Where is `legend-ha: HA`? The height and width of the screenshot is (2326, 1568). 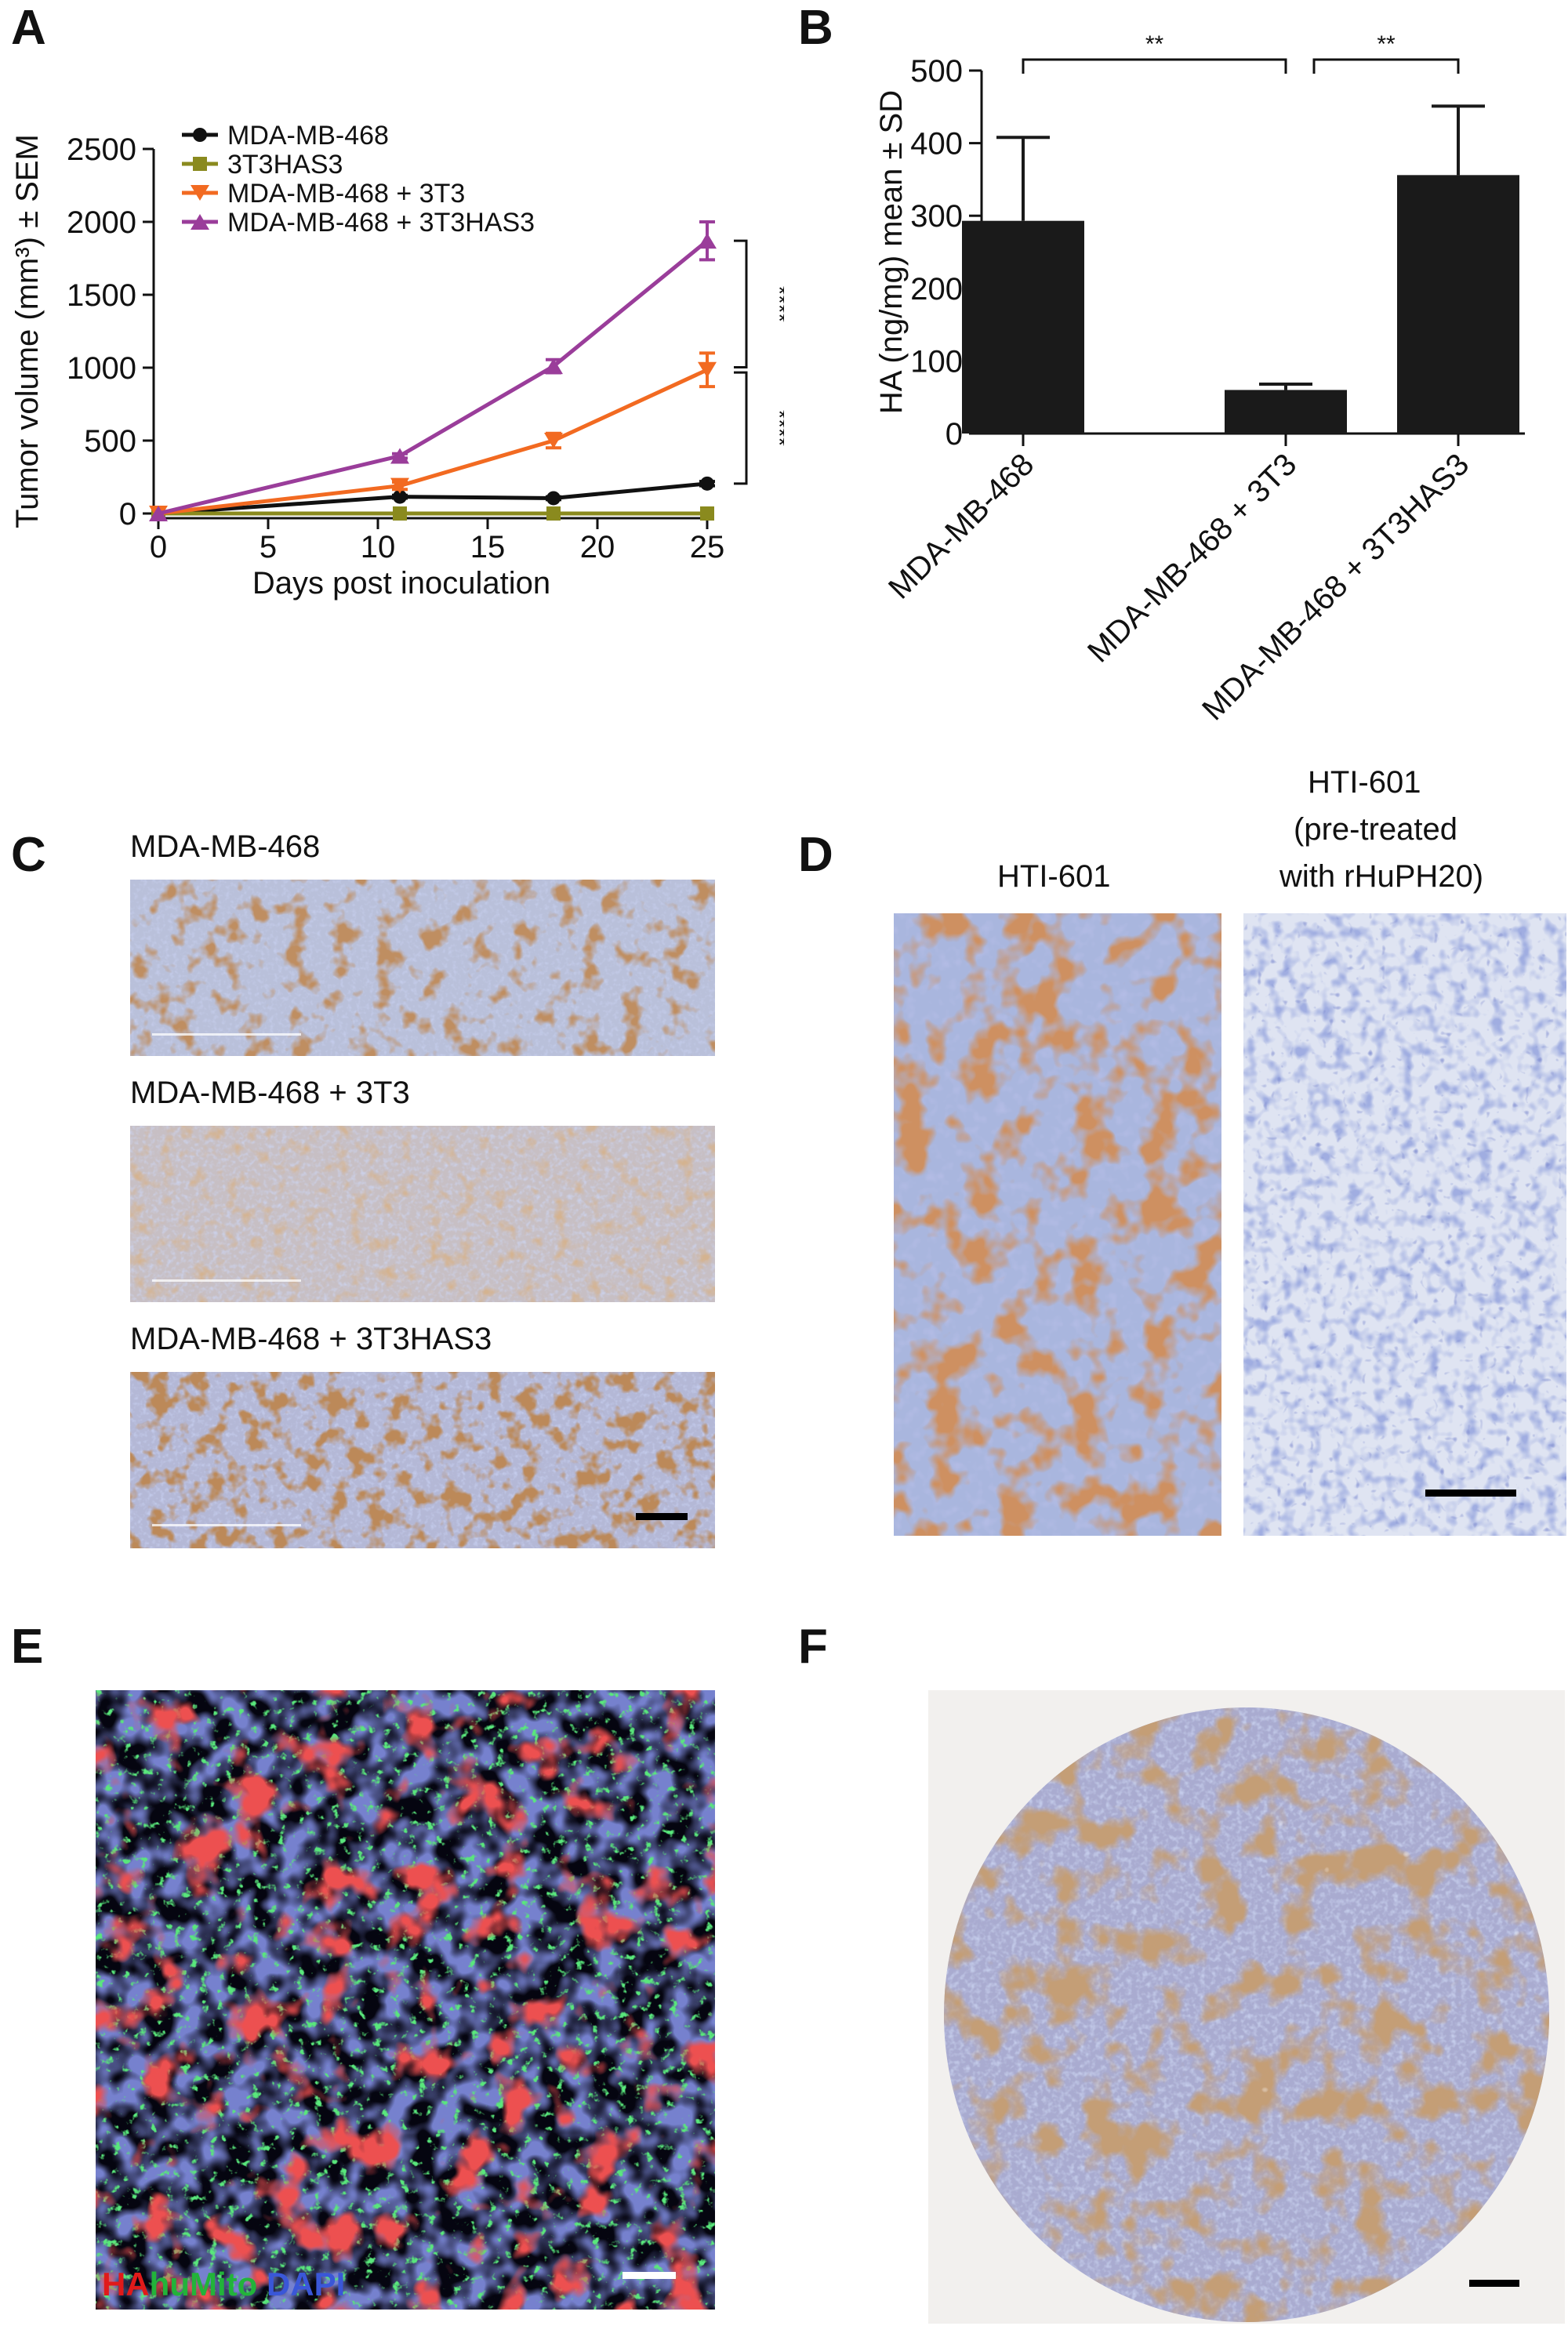 legend-ha: HA is located at coordinates (126, 2284).